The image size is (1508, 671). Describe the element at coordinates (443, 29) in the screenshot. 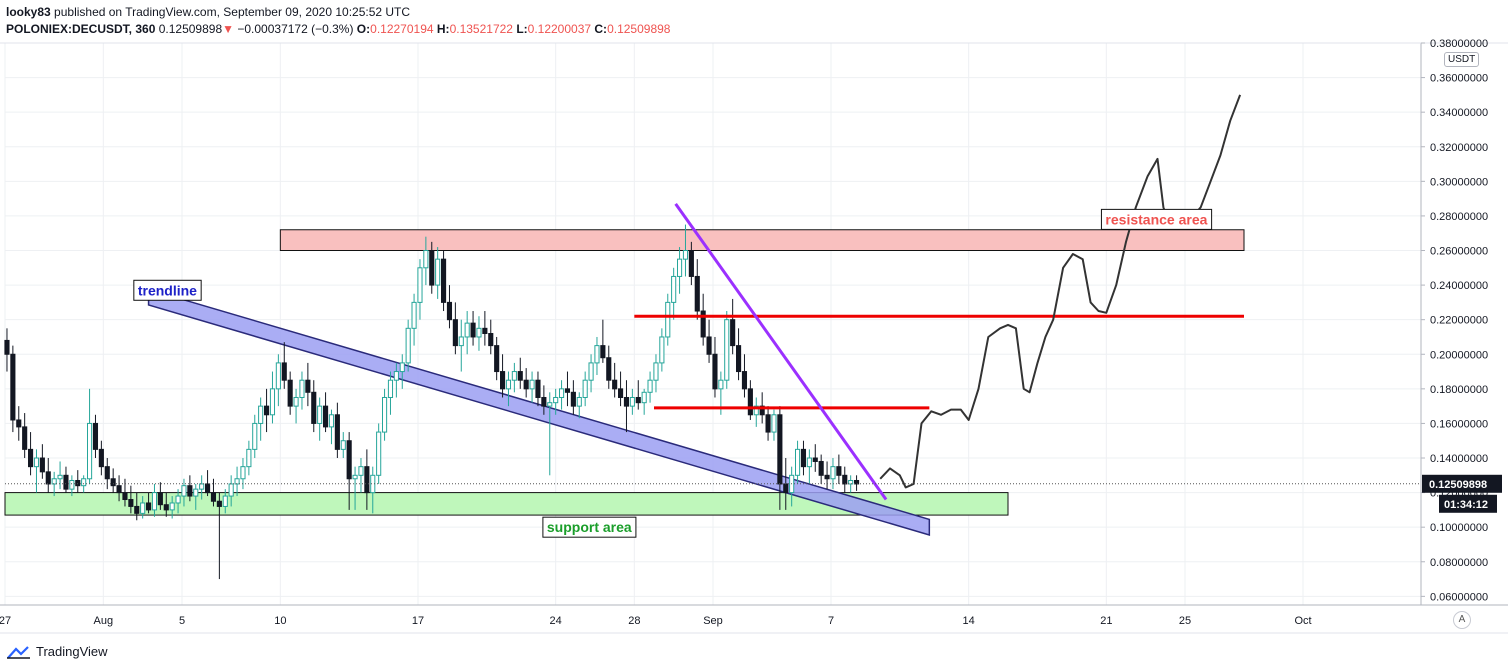

I see `high-label: H:` at that location.